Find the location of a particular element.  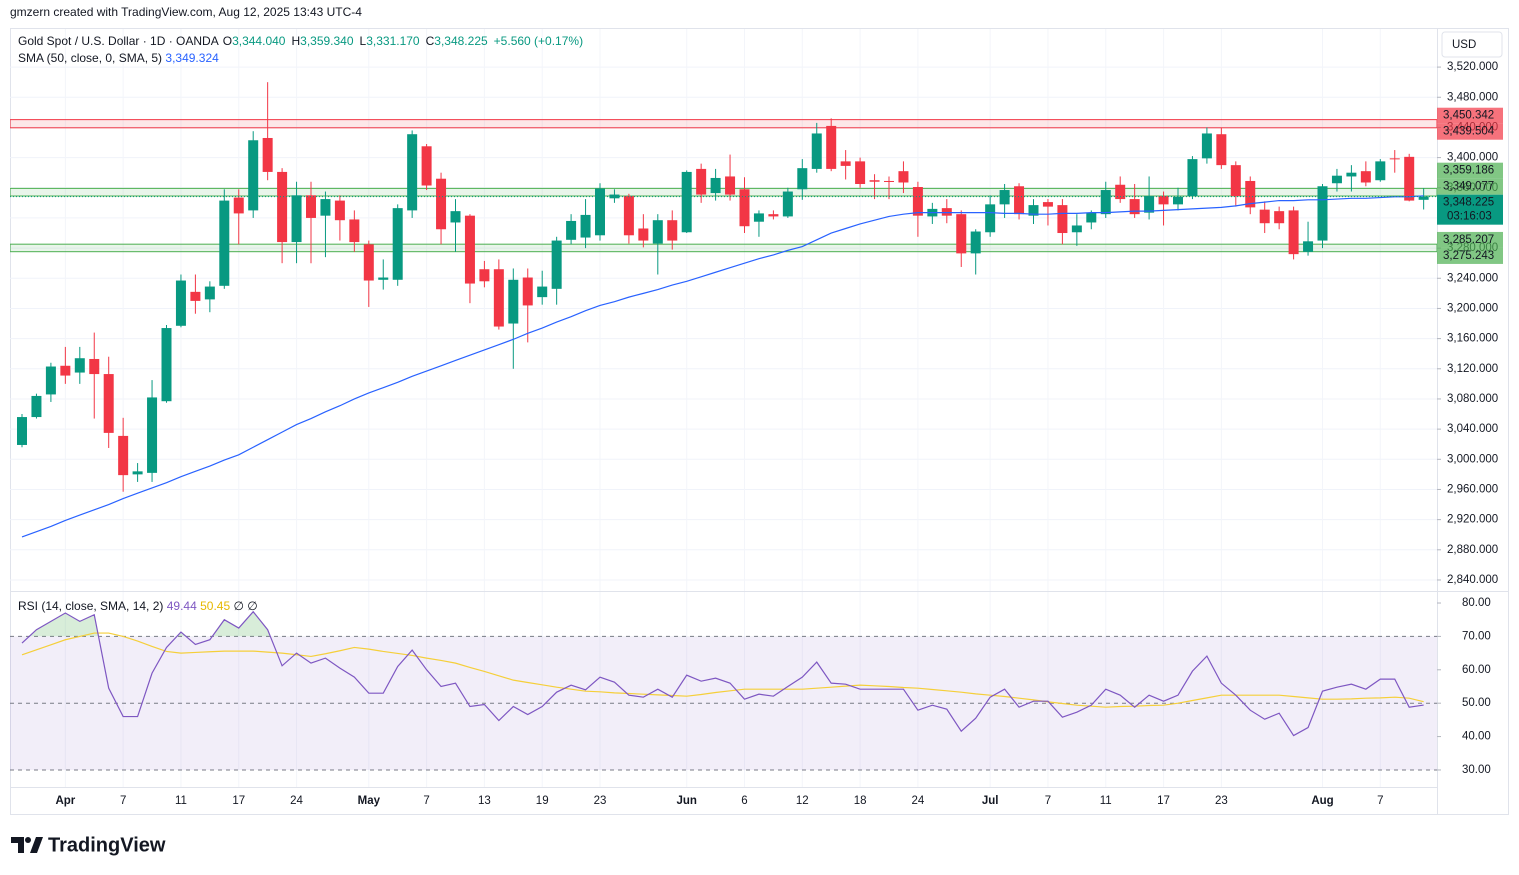

price-label: 3,349.077 is located at coordinates (1468, 187).